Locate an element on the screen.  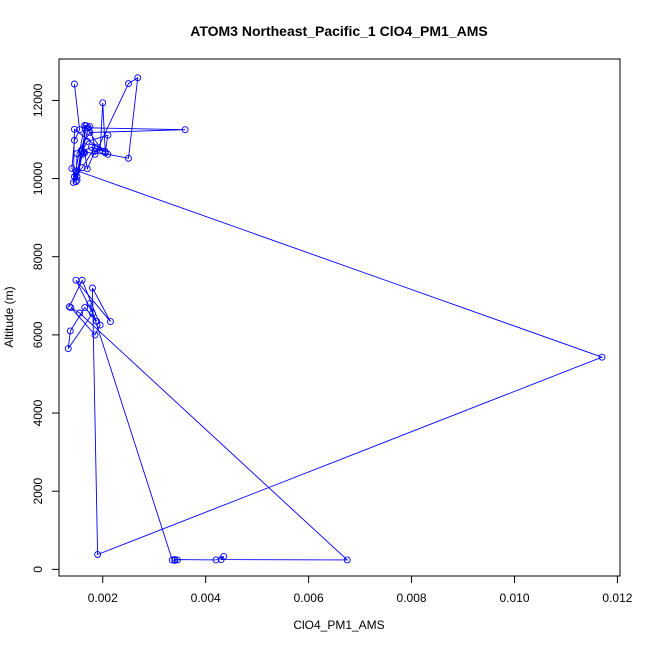
y-tick-label: 0 is located at coordinates (38, 569).